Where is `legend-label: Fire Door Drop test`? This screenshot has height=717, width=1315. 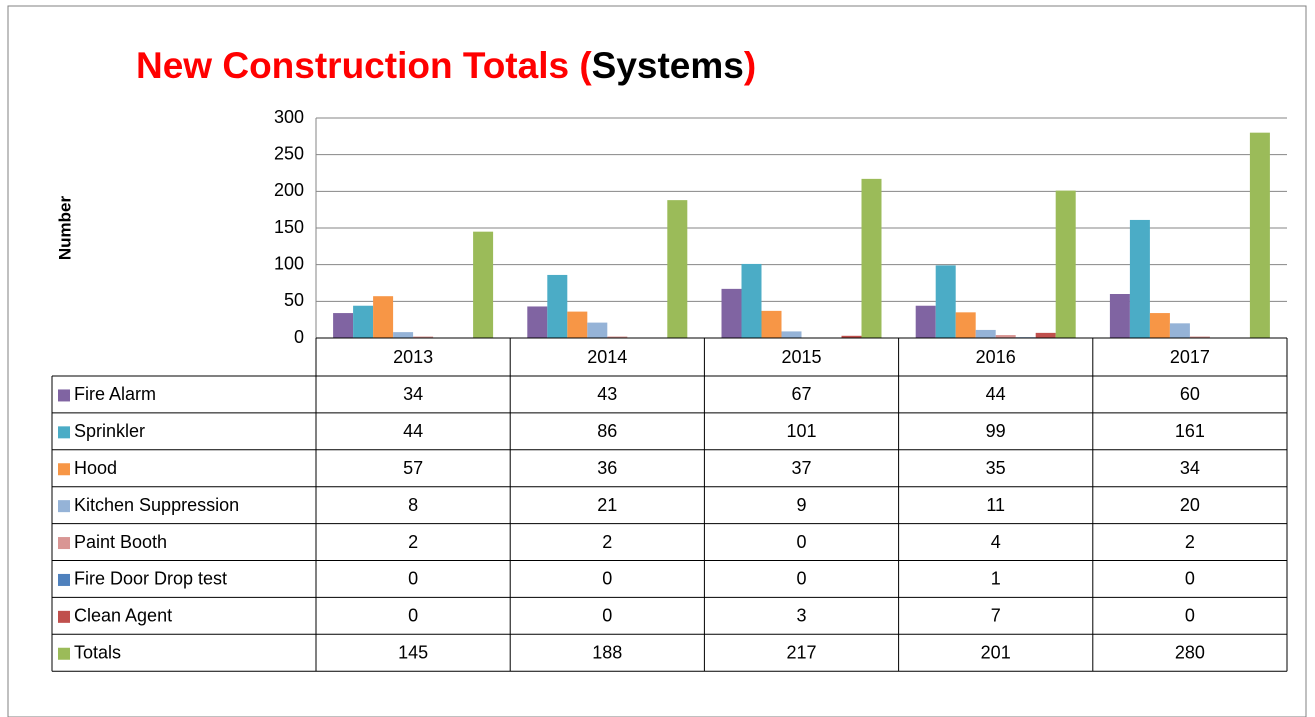 legend-label: Fire Door Drop test is located at coordinates (150, 579).